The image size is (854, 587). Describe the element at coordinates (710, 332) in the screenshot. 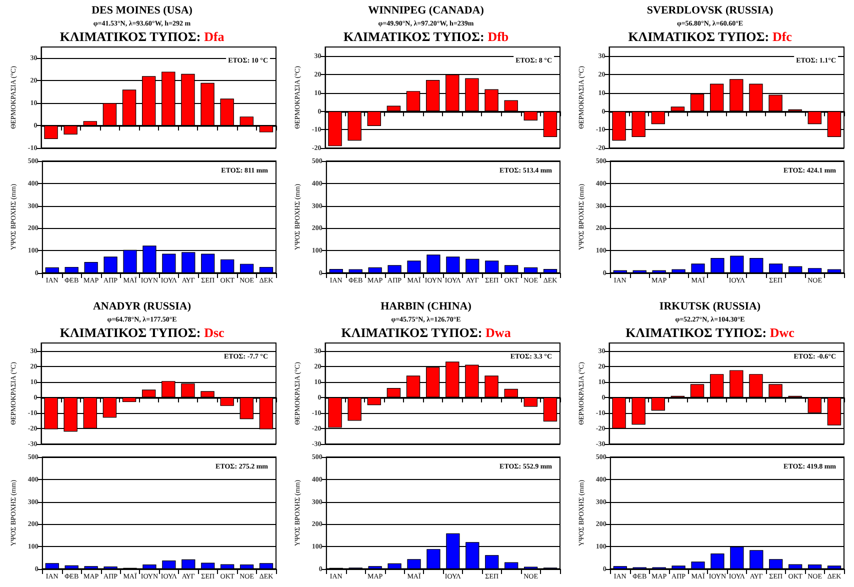

I see `text: ΚΛΙΜΑΤΙΚΟΣ ΤΥΠΟΣ: Dwc` at that location.